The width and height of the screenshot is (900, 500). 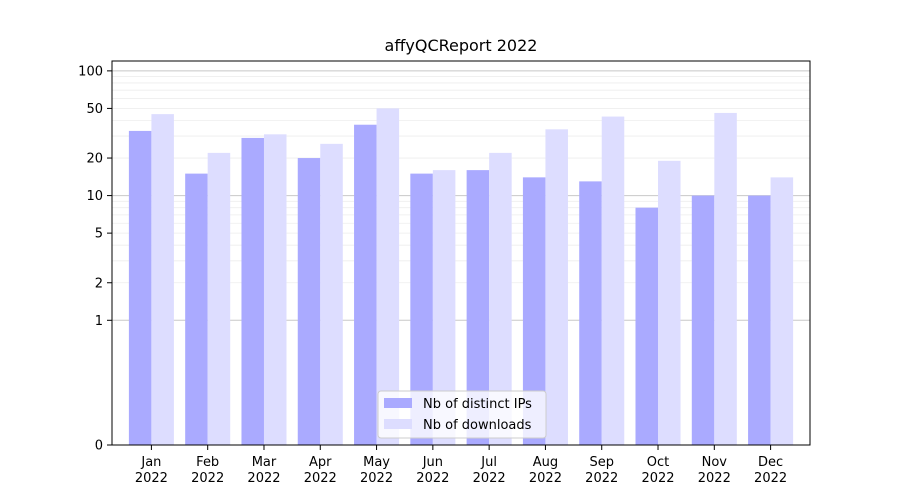 What do you see at coordinates (207, 462) in the screenshot?
I see `x-tick-label-month: Feb` at bounding box center [207, 462].